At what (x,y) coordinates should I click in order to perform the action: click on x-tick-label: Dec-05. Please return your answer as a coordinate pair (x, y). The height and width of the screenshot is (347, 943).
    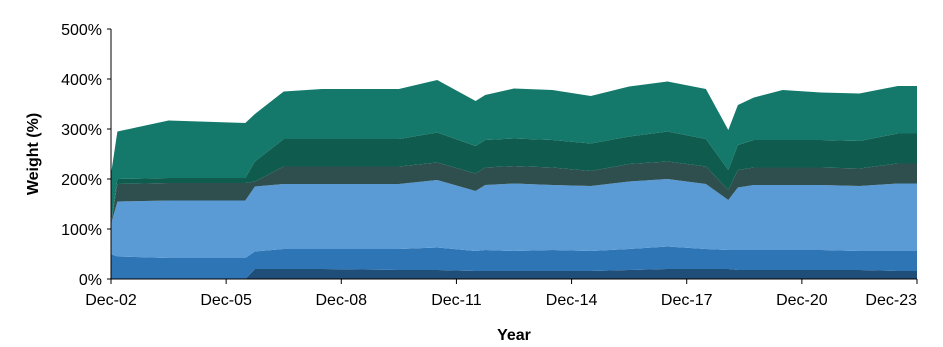
    Looking at the image, I should click on (226, 300).